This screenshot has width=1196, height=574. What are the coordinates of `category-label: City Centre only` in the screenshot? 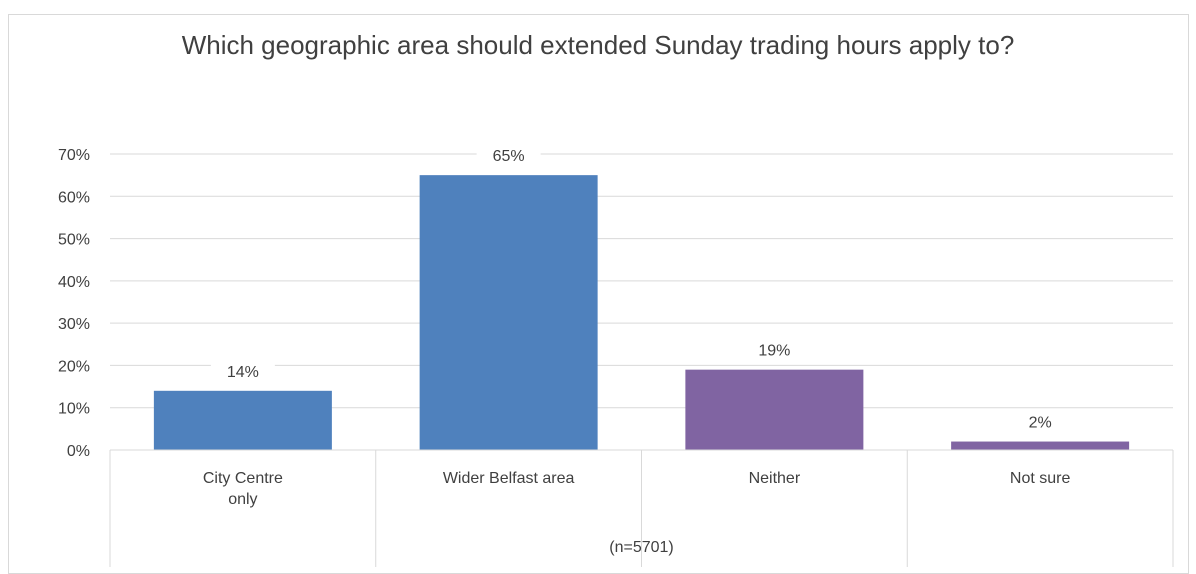 It's located at (243, 489).